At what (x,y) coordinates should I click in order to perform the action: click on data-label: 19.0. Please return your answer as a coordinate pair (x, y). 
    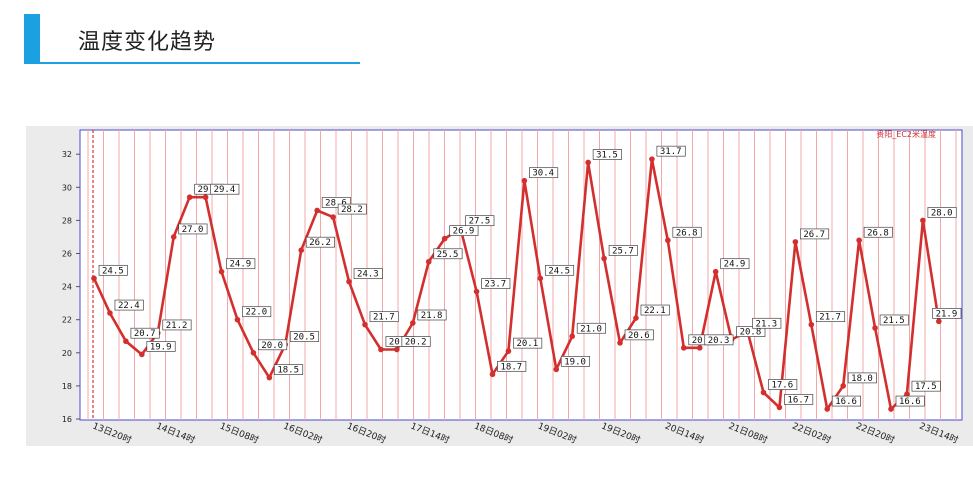
    Looking at the image, I should click on (575, 362).